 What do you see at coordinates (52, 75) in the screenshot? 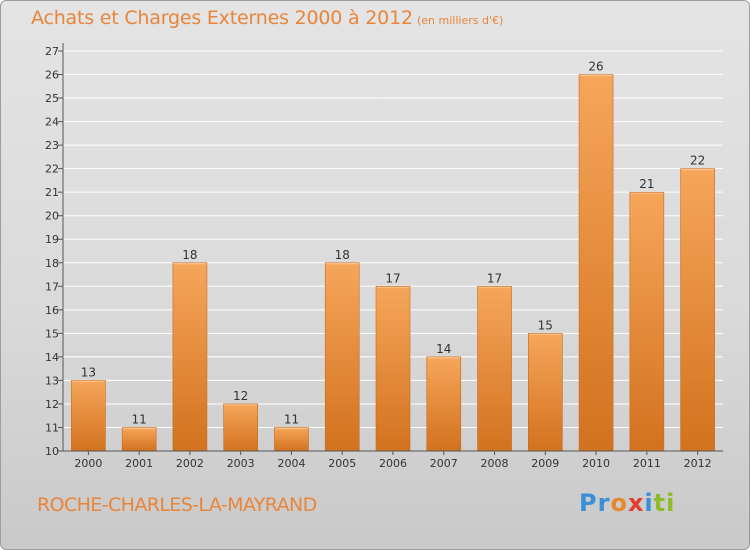
I see `y-tick-label: 26` at bounding box center [52, 75].